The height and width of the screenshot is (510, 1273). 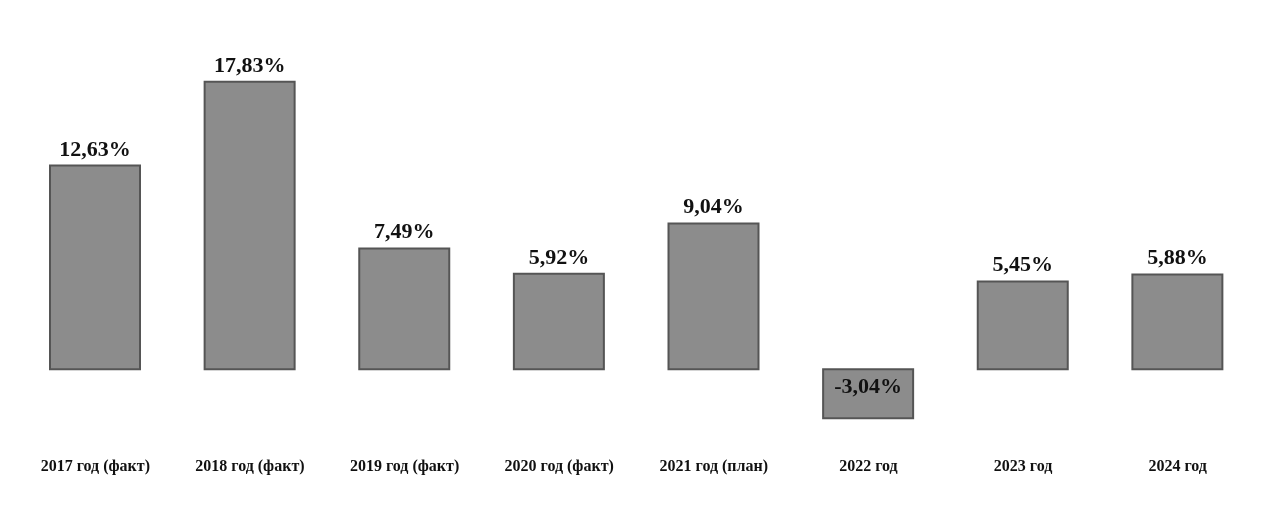 What do you see at coordinates (95, 148) in the screenshot?
I see `data-label: 12,63%` at bounding box center [95, 148].